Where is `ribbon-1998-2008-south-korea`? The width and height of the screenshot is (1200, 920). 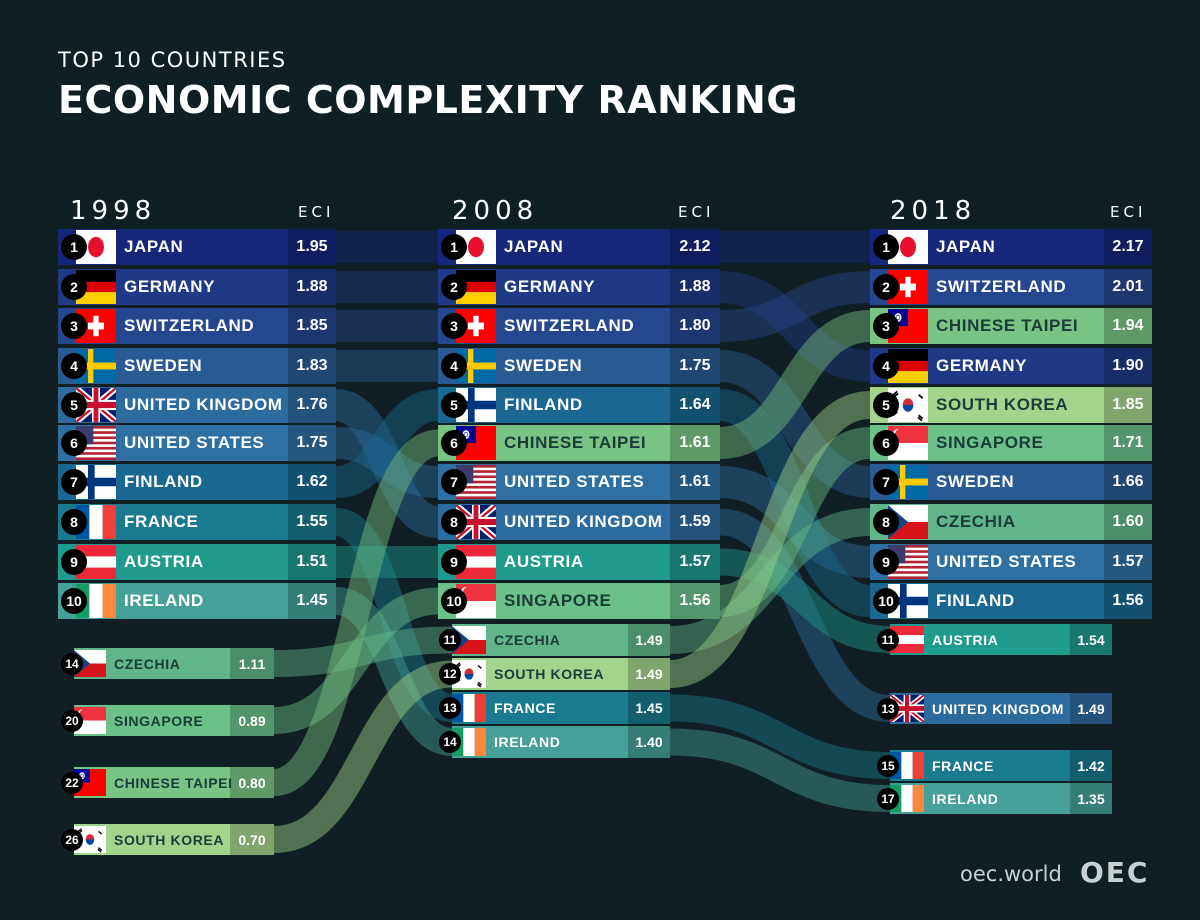 ribbon-1998-2008-south-korea is located at coordinates (363, 756).